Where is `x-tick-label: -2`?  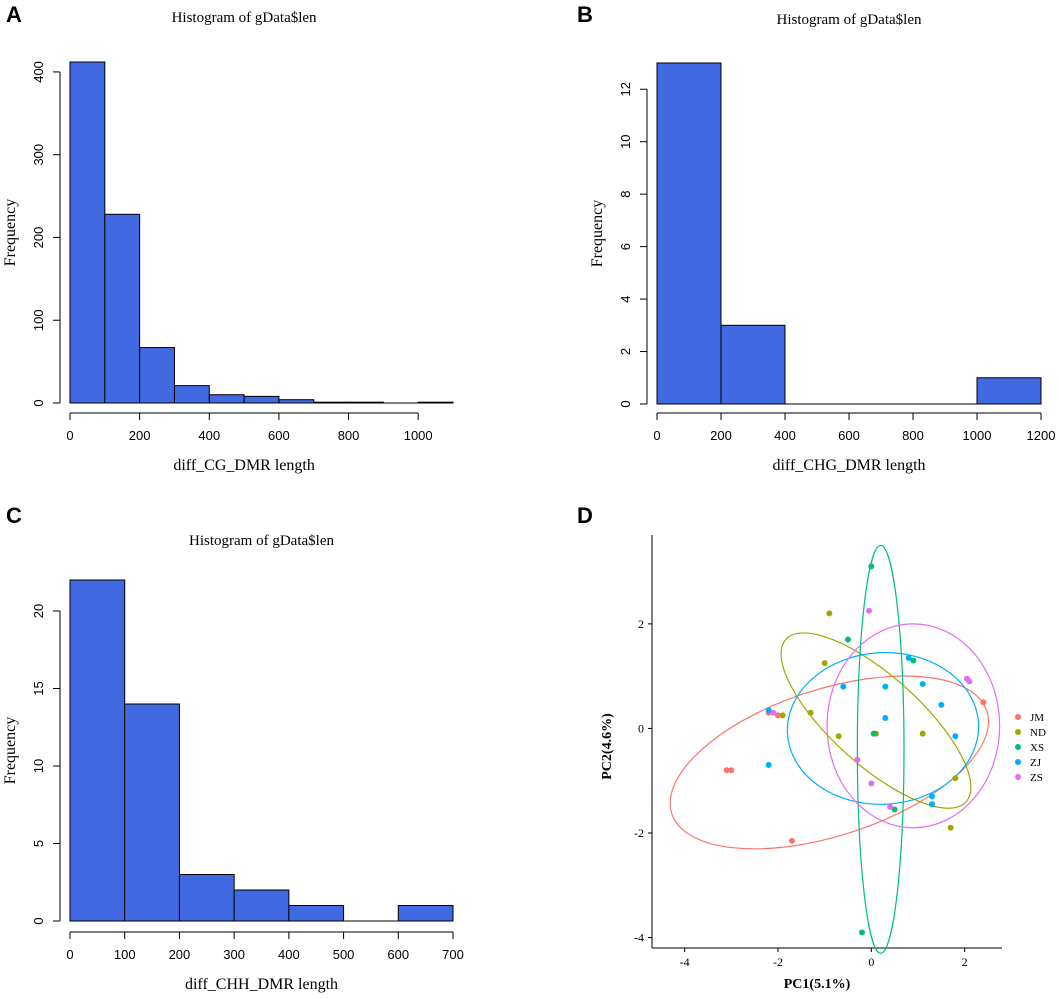 x-tick-label: -2 is located at coordinates (778, 962).